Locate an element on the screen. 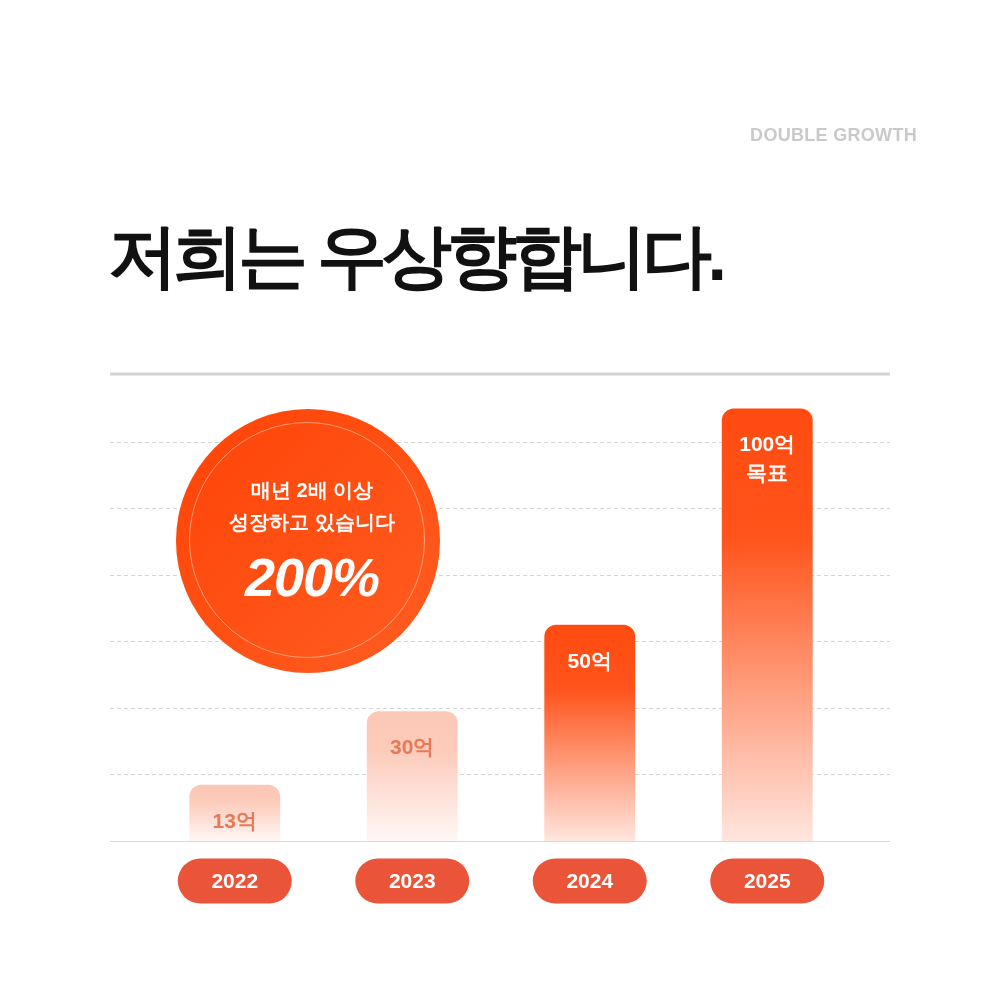 The width and height of the screenshot is (1000, 1004). data-label: 30억 is located at coordinates (412, 747).